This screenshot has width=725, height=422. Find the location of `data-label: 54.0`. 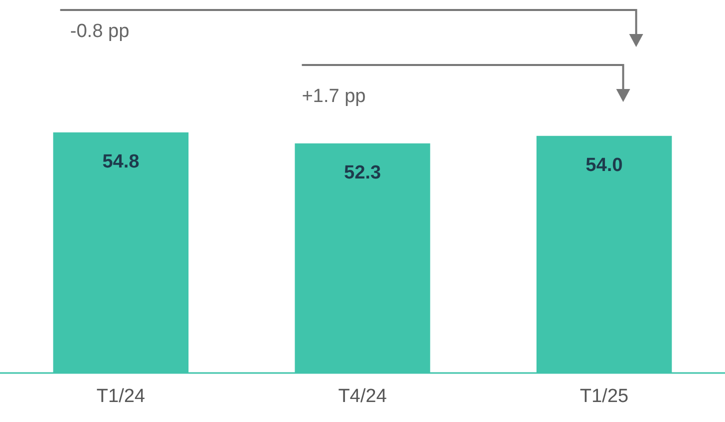

data-label: 54.0 is located at coordinates (604, 165).